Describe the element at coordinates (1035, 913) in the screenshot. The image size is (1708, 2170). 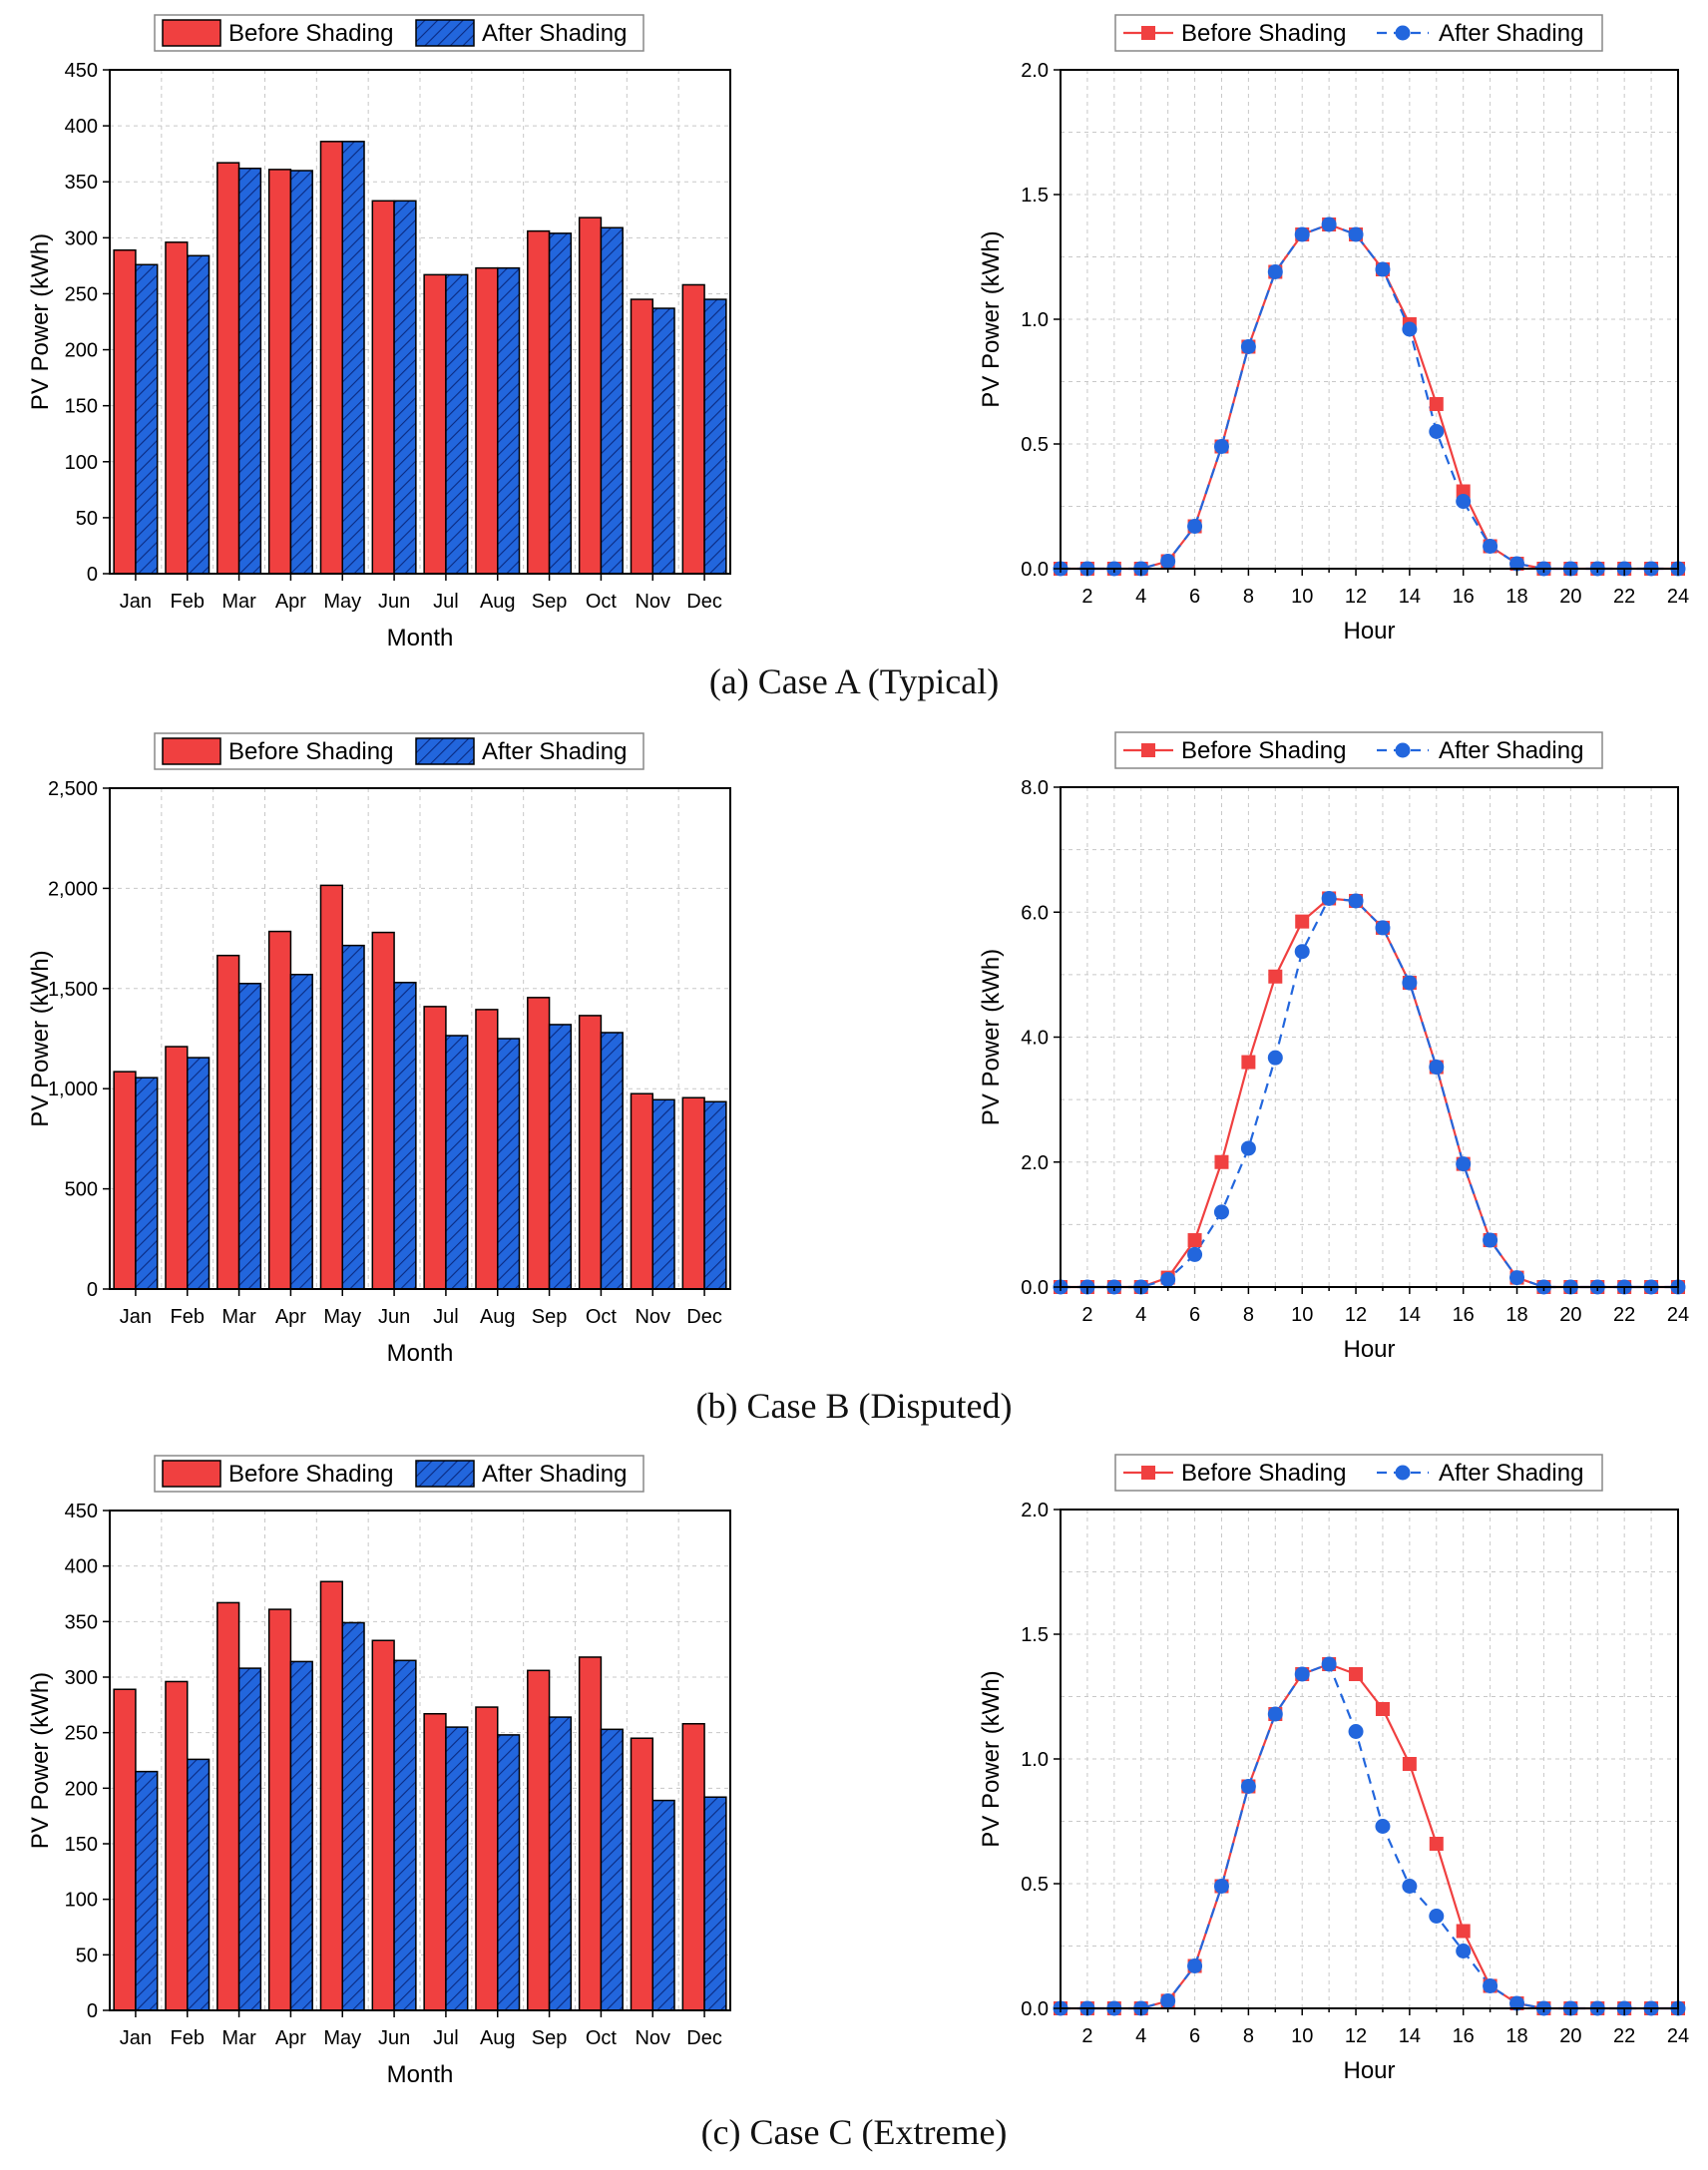
I see `y-tick-label: 6.0` at that location.